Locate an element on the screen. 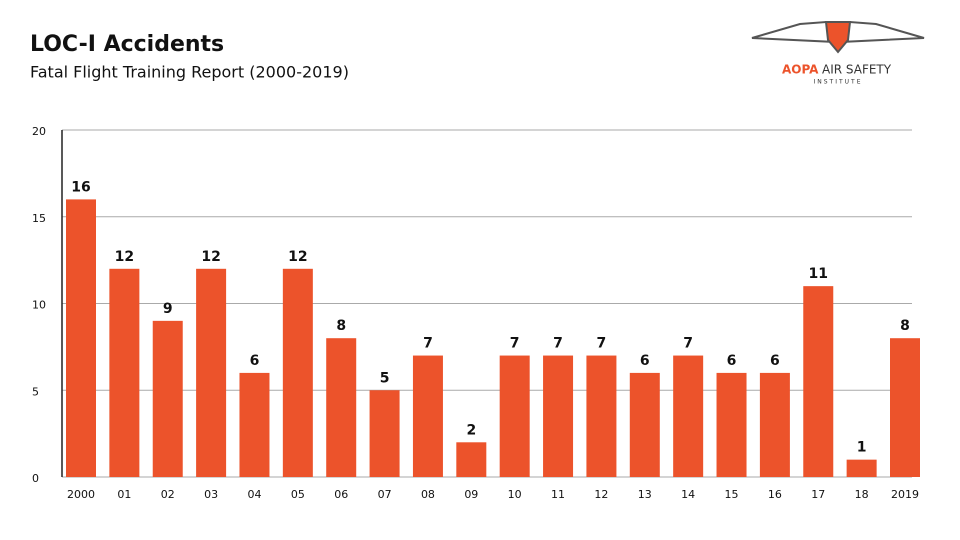 This screenshot has height=540, width=960. x-tick-label: 05 is located at coordinates (298, 494).